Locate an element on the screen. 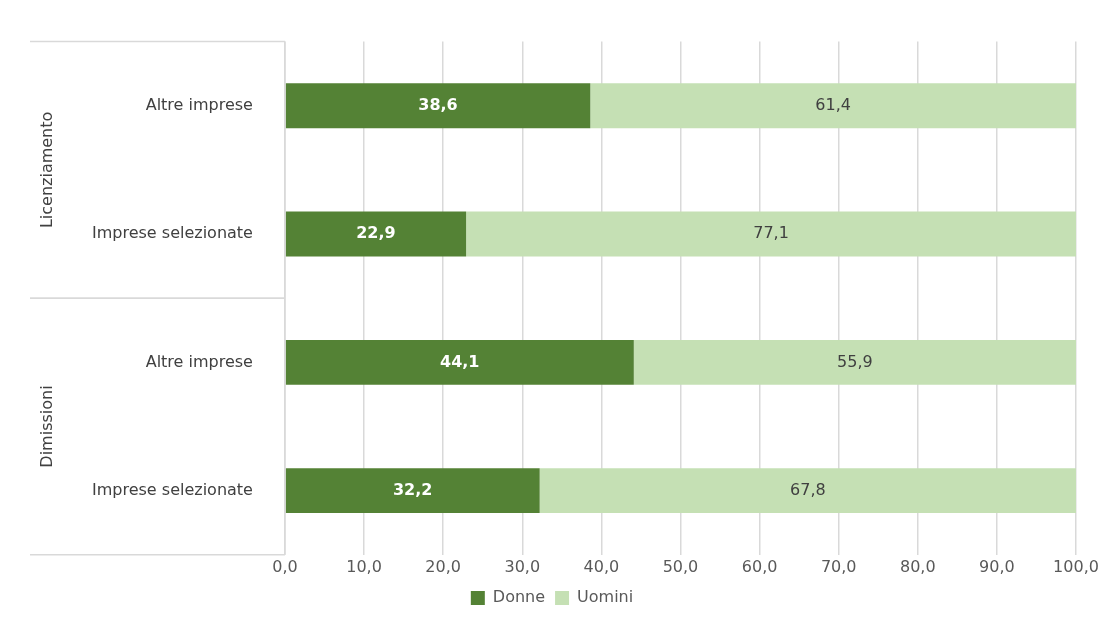 The width and height of the screenshot is (1114, 634). data-label: 77,1 is located at coordinates (771, 233).